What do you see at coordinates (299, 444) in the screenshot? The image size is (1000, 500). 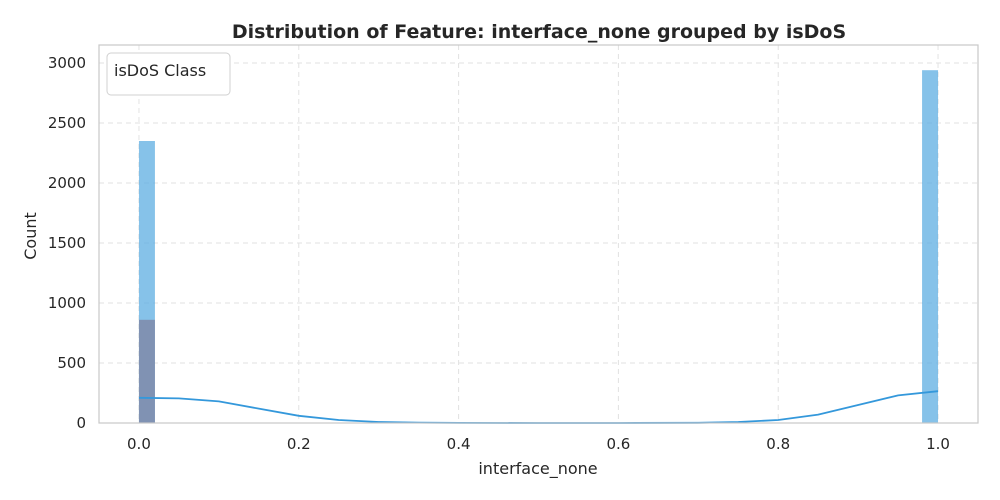 I see `x-tick-label: 0.2` at bounding box center [299, 444].